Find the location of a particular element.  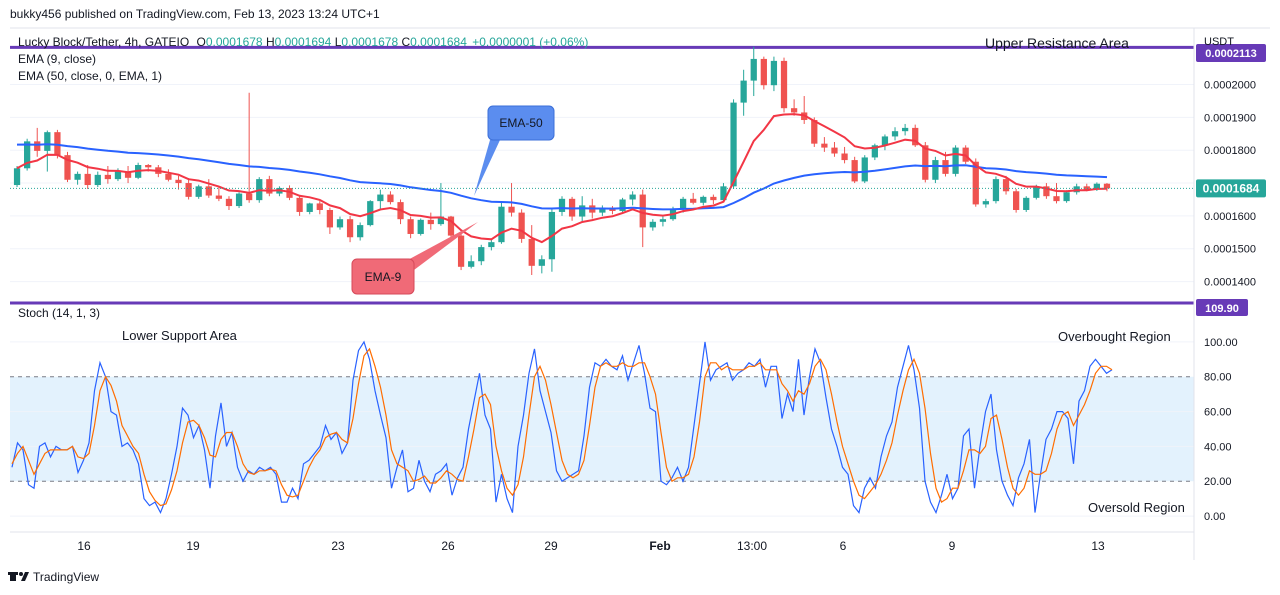

stoch-tick-label: 100.00 is located at coordinates (1221, 343).